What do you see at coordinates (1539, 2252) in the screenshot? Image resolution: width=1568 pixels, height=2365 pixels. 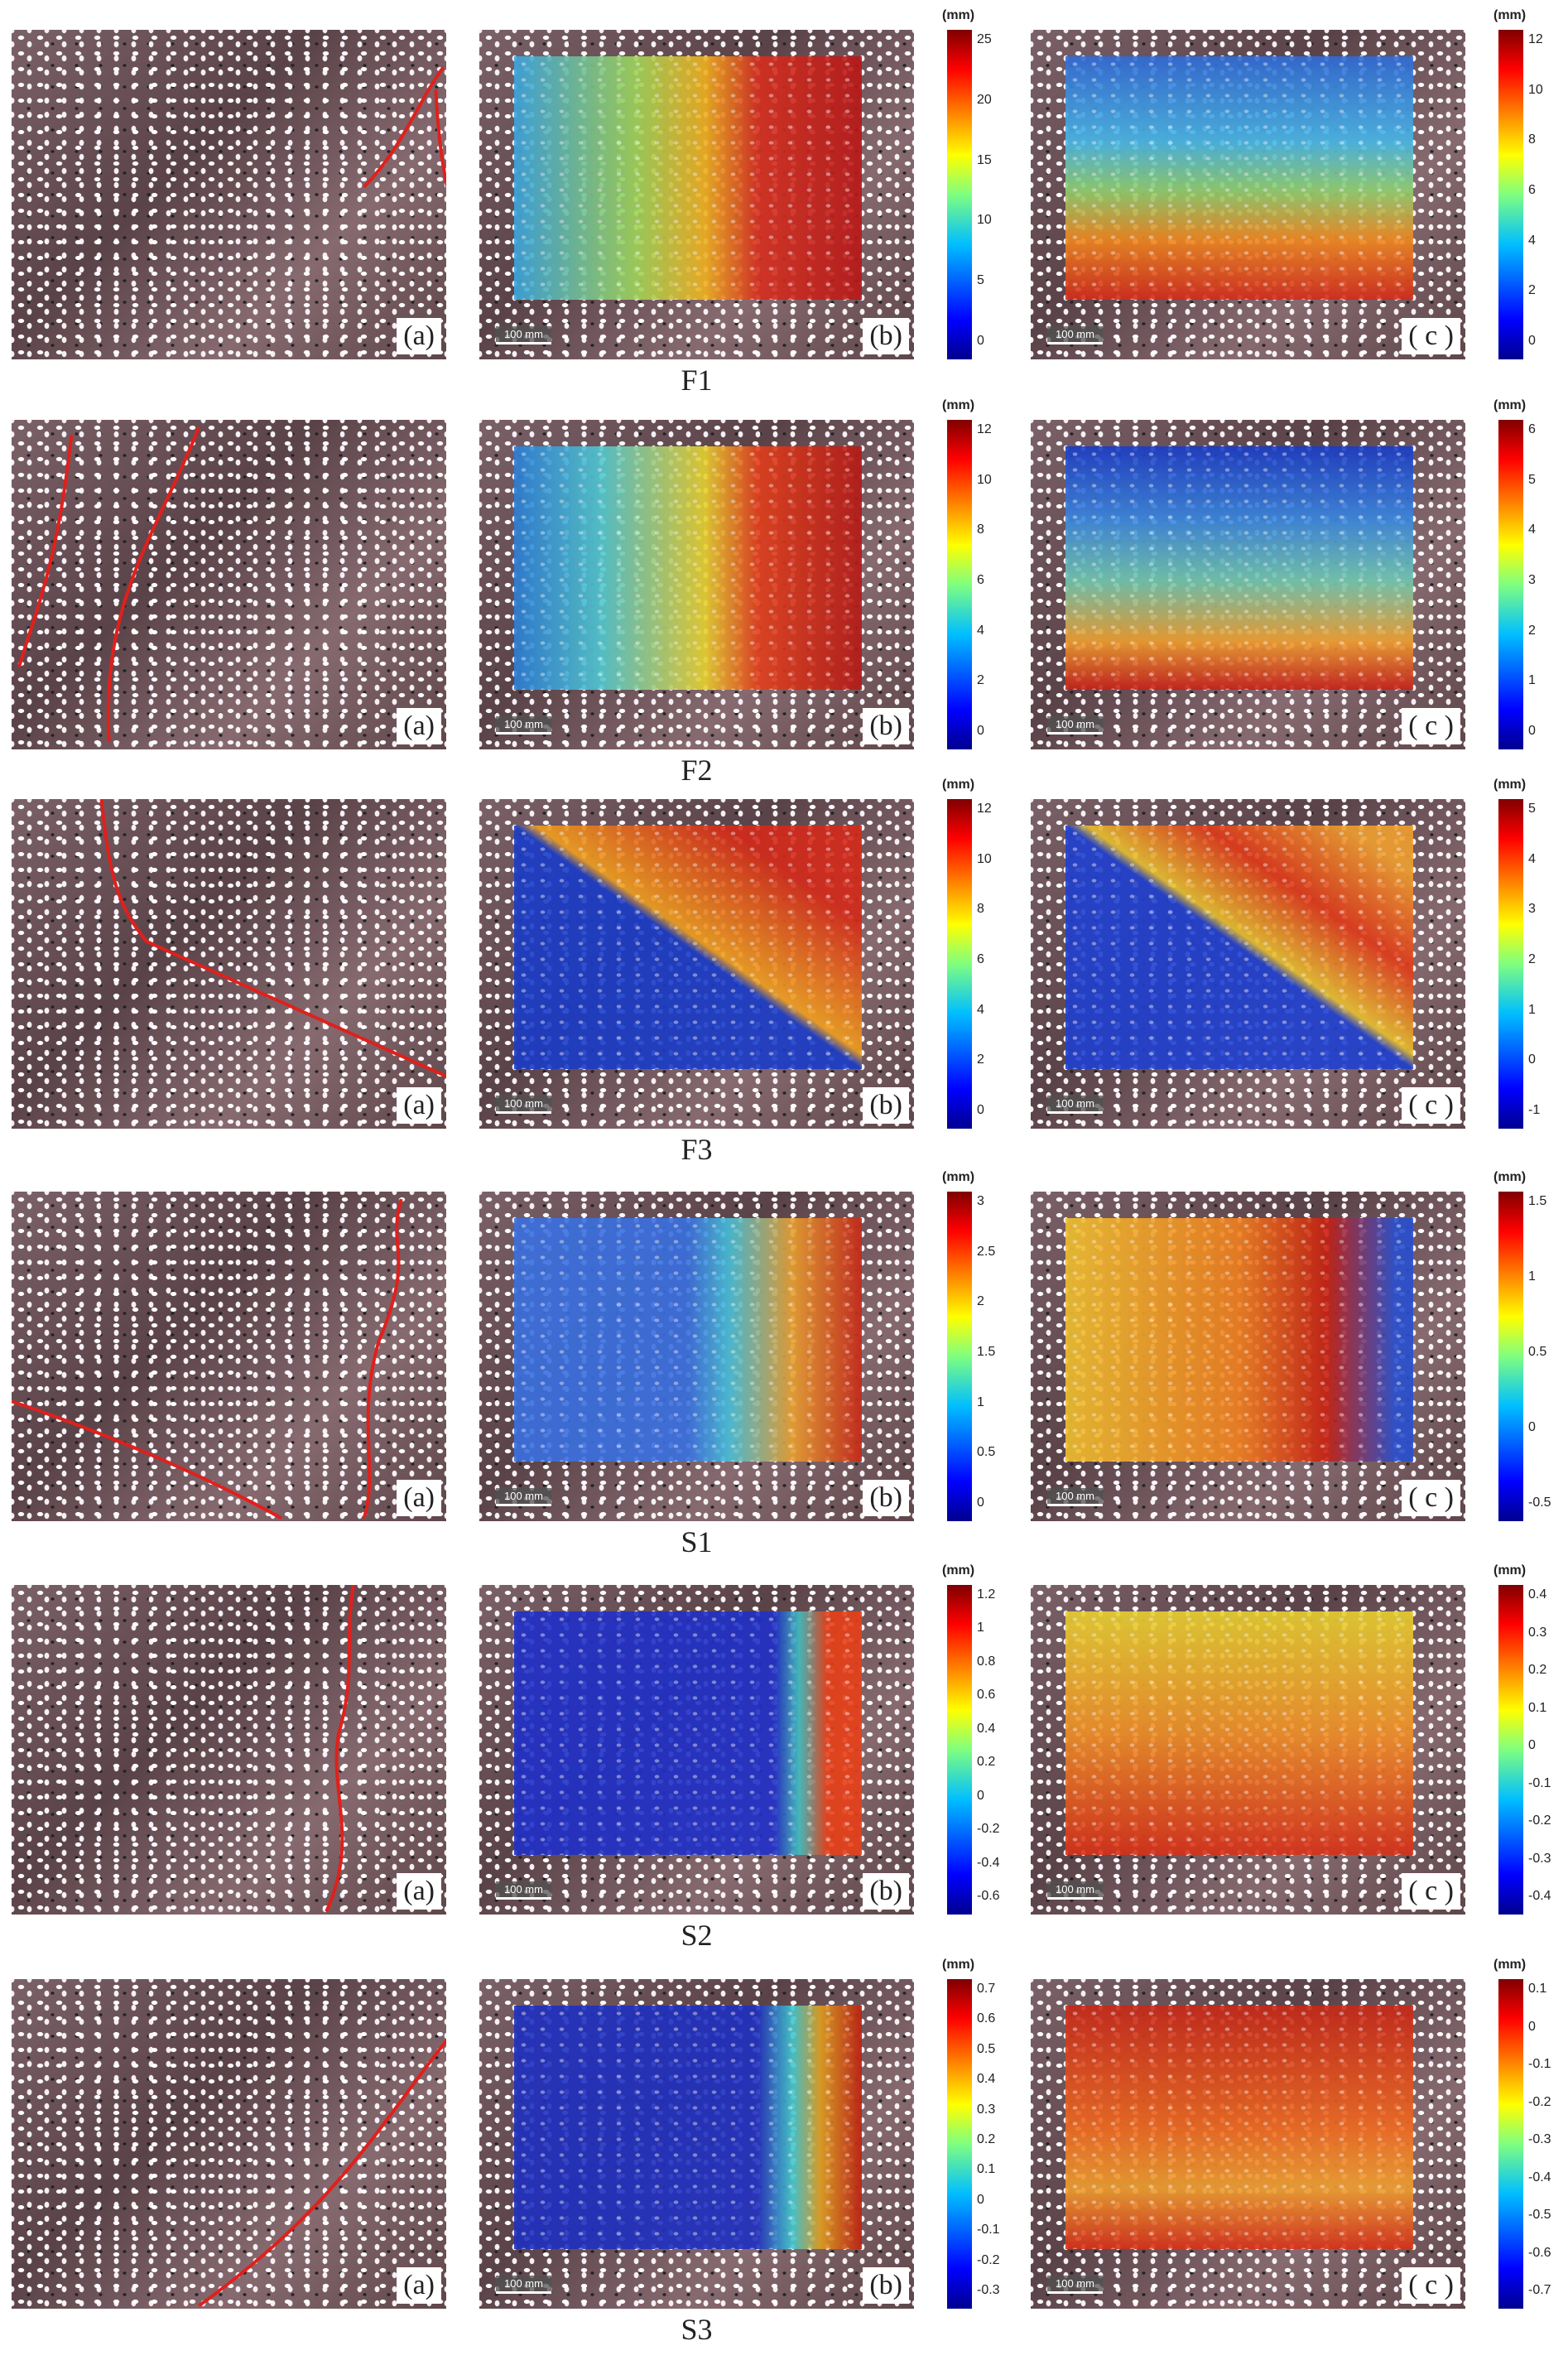 I see `colorbar-tick-label: -0.6` at bounding box center [1539, 2252].